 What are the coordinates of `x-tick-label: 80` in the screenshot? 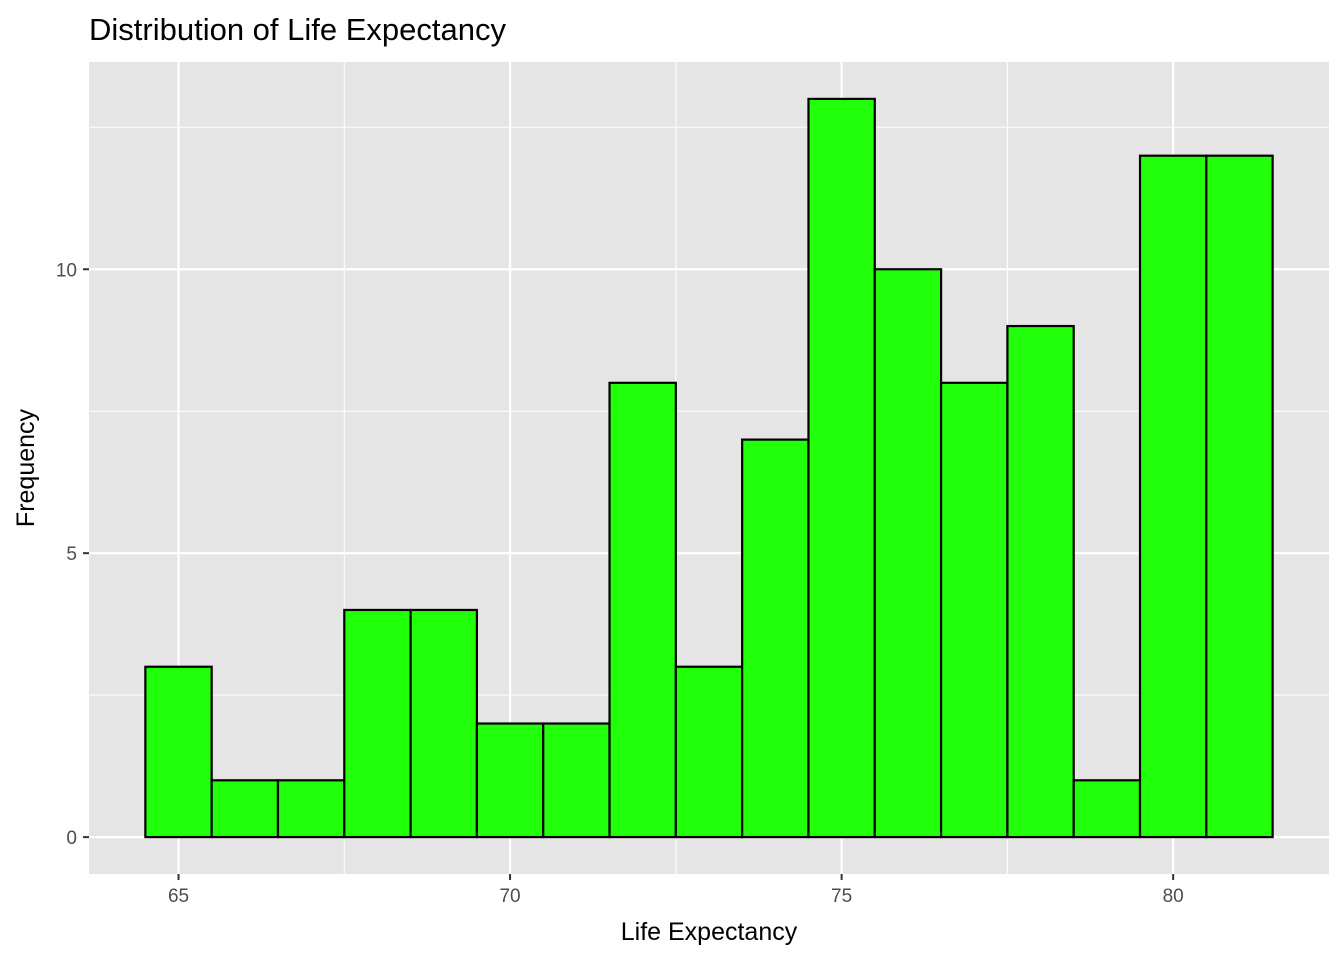 It's located at (1173, 896).